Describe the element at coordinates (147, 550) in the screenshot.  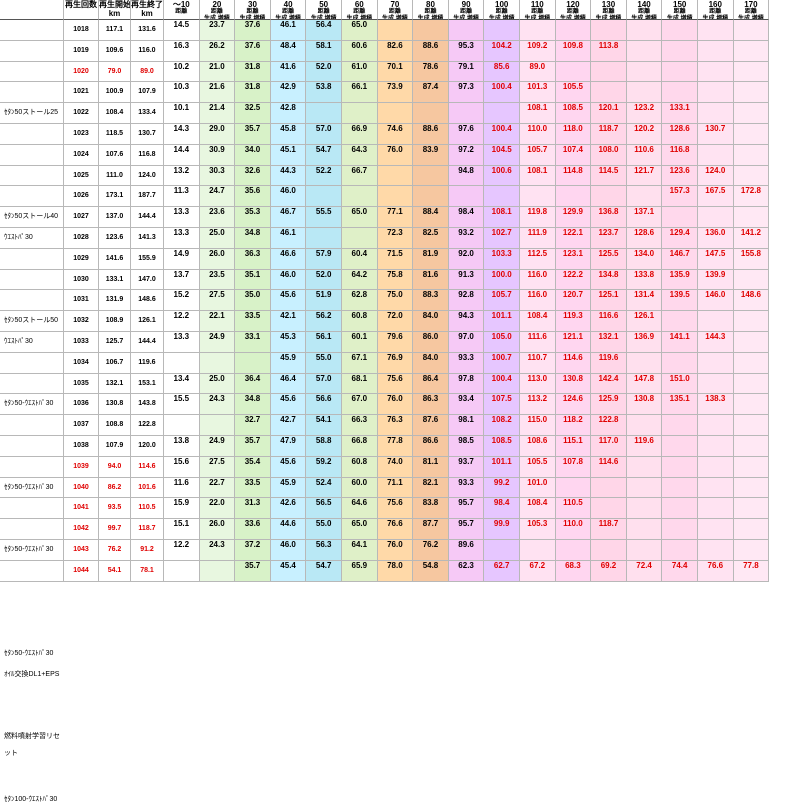
I see `end-km-cell: 91.2` at that location.